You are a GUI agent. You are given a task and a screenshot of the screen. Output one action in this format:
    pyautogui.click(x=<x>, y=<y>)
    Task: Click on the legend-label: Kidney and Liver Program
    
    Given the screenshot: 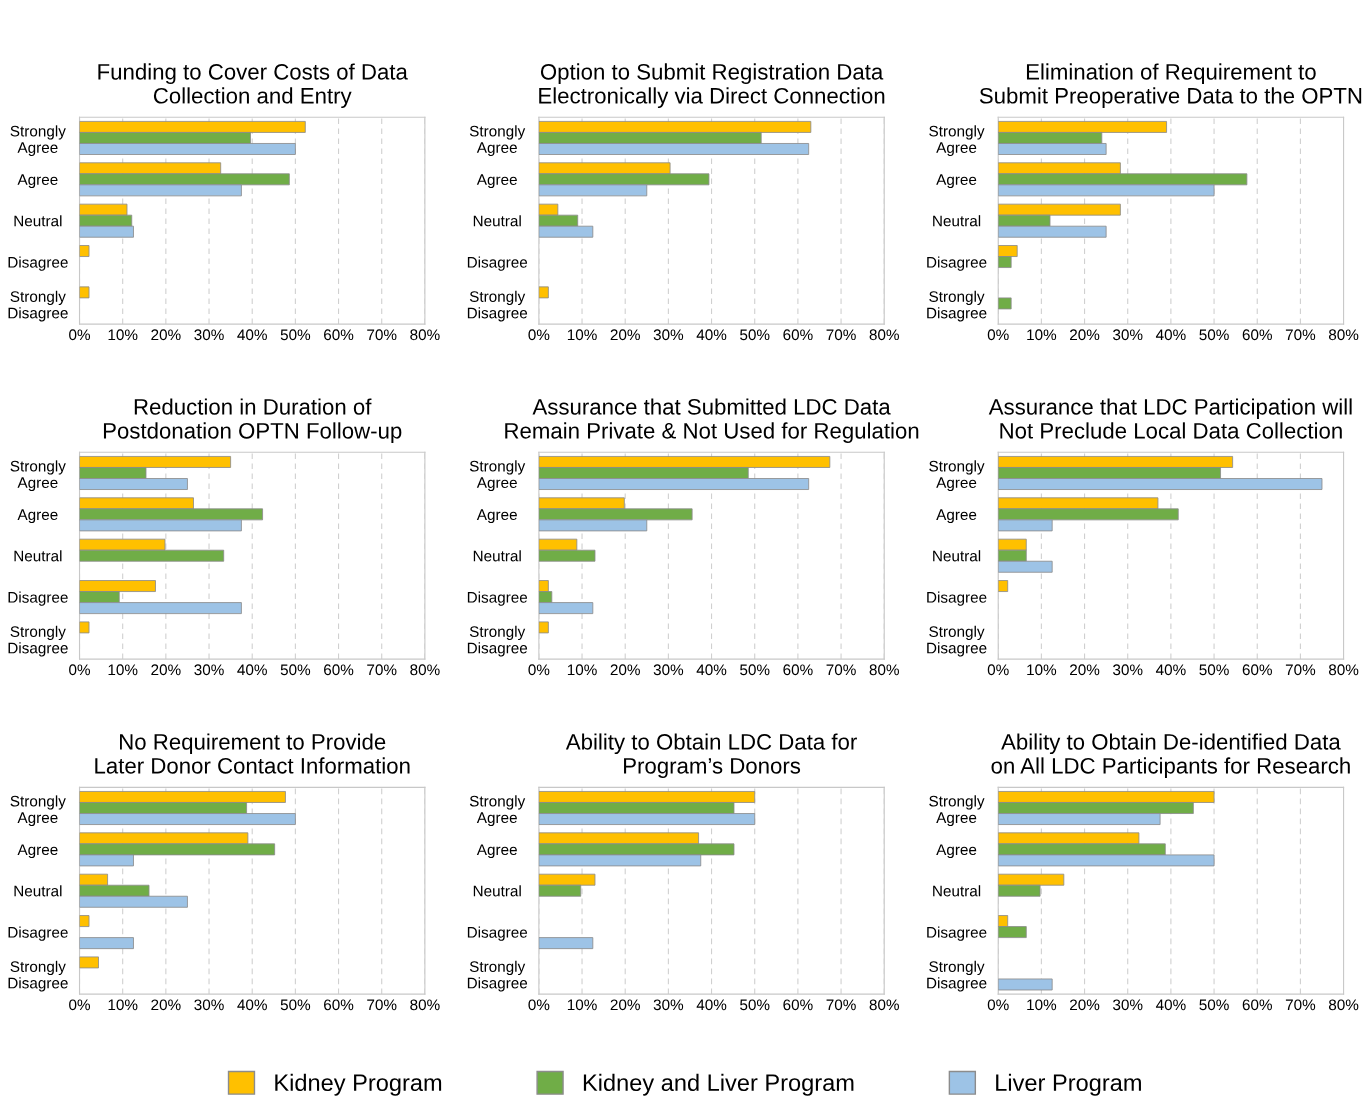 What is the action you would take?
    pyautogui.click(x=718, y=1084)
    